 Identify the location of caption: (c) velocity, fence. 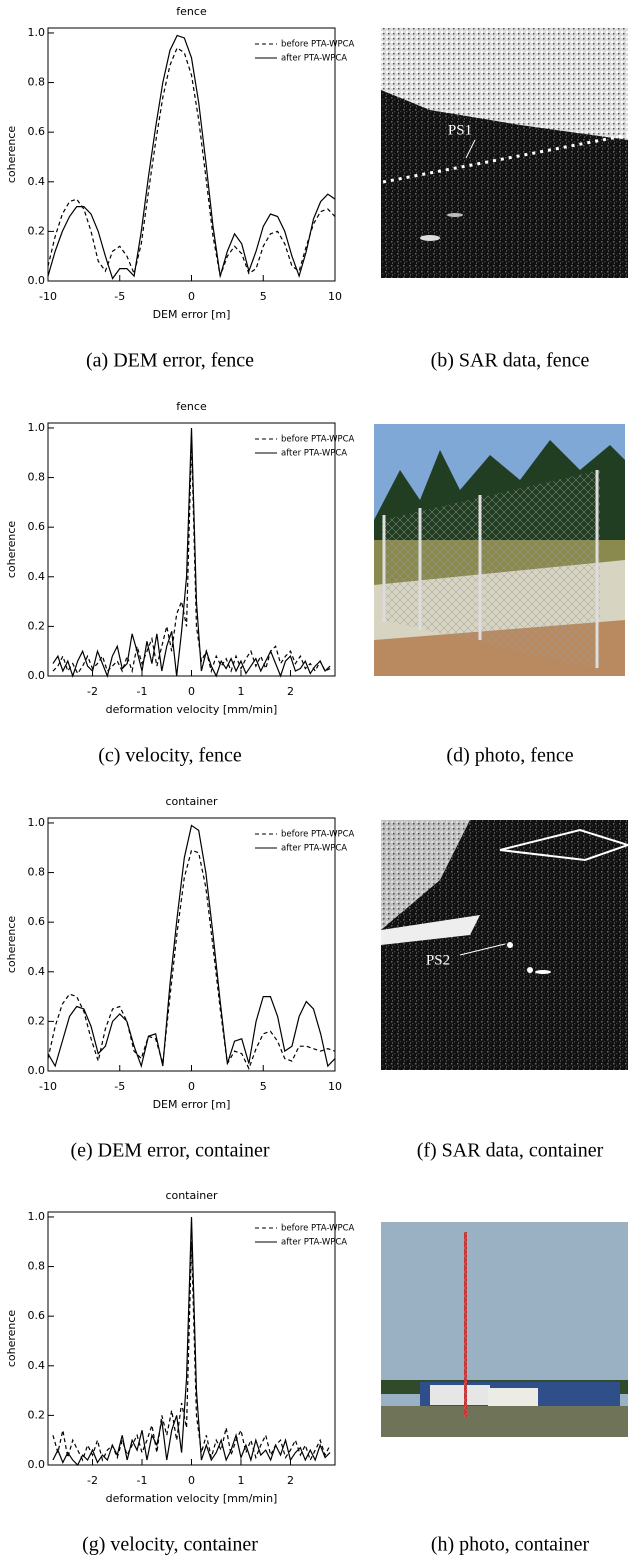
(170, 756).